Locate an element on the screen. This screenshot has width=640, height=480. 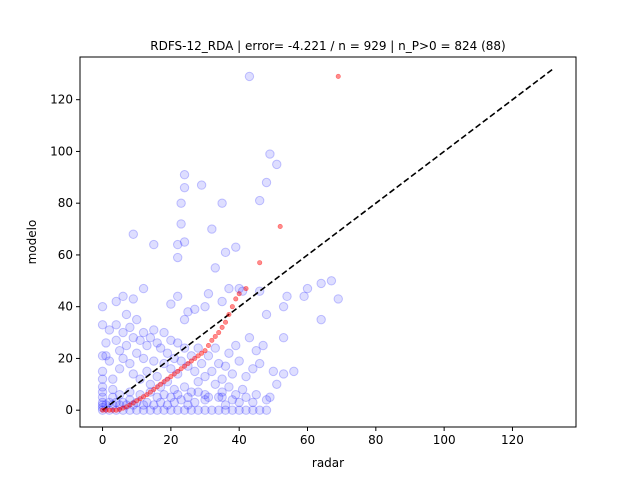
y-tick-label: 100 is located at coordinates (61, 151).